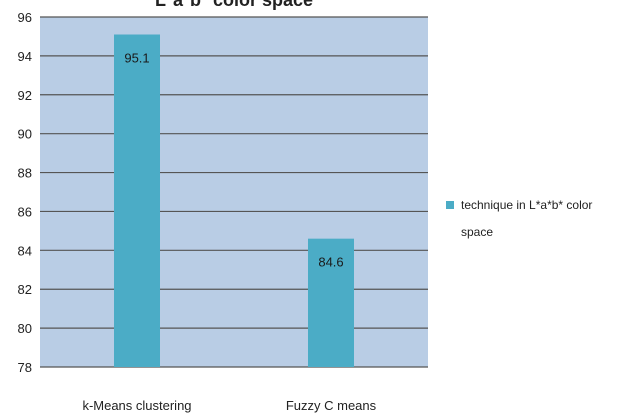  I want to click on legend-swatch, so click(450, 205).